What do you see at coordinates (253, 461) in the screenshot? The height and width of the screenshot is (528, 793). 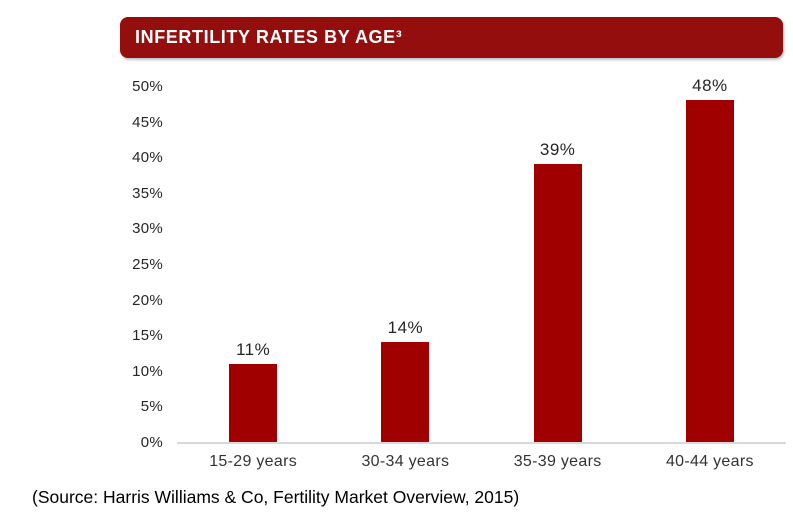 I see `x-axis-category-label: 15-29 years` at bounding box center [253, 461].